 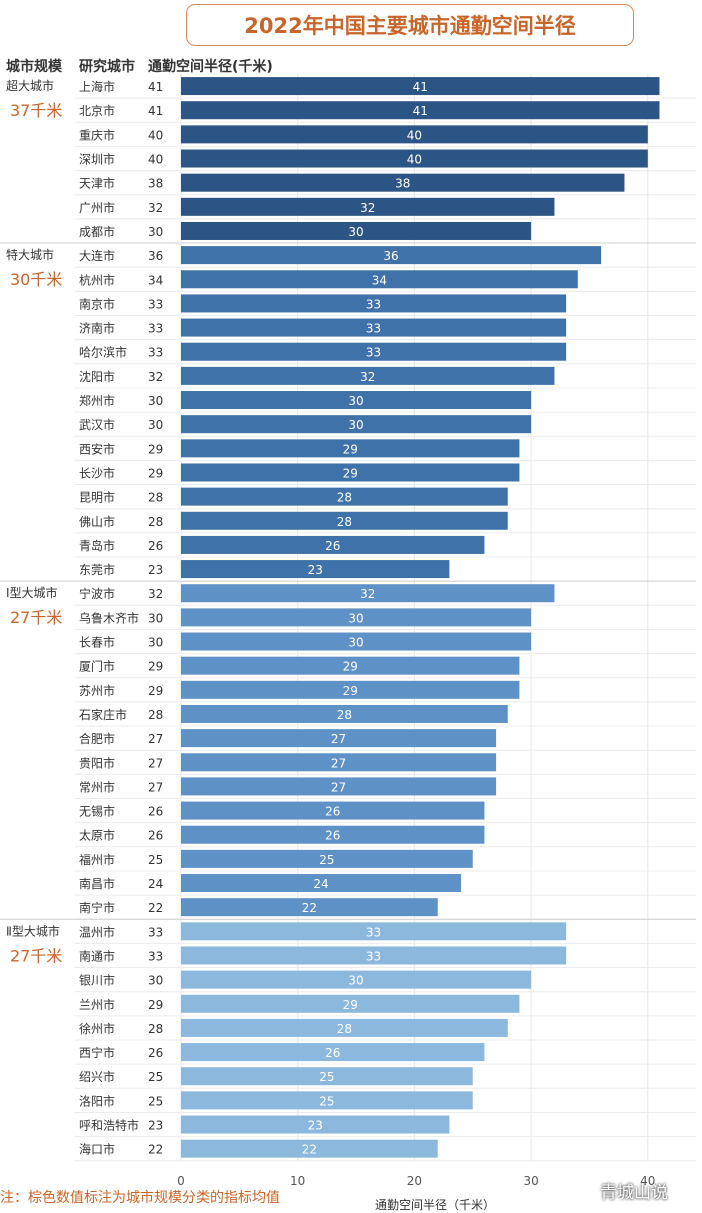 I want to click on tier-average: 37千米, so click(x=36, y=110).